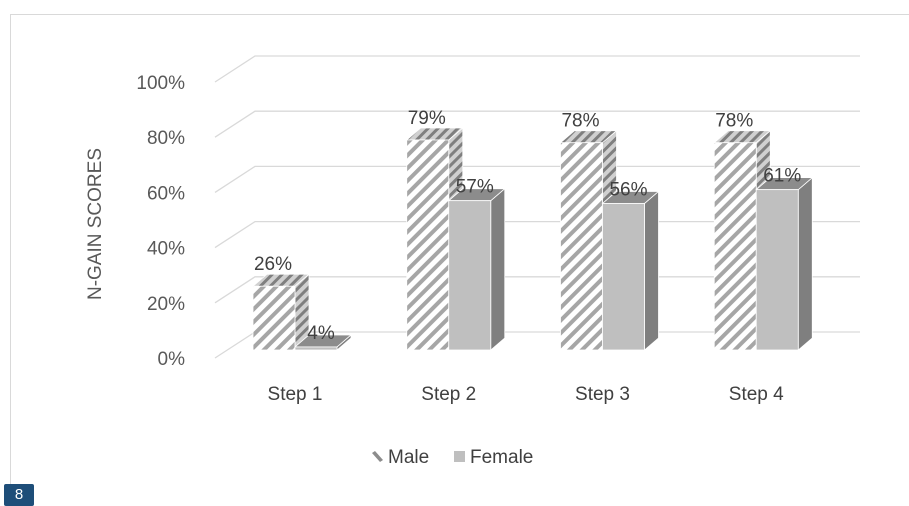 The width and height of the screenshot is (909, 506). I want to click on data-label-male: 79%, so click(427, 118).